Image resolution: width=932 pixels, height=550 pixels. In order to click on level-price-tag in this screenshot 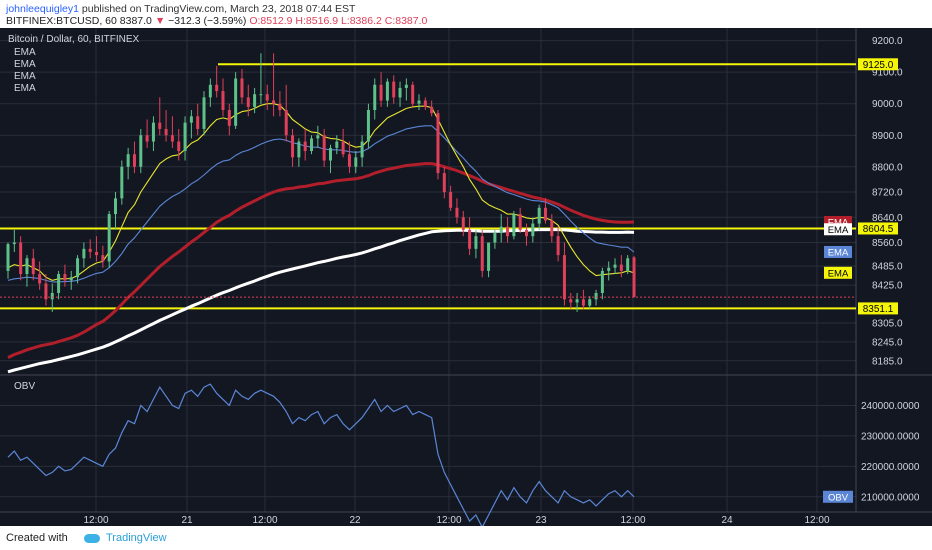, I will do `click(878, 228)`.